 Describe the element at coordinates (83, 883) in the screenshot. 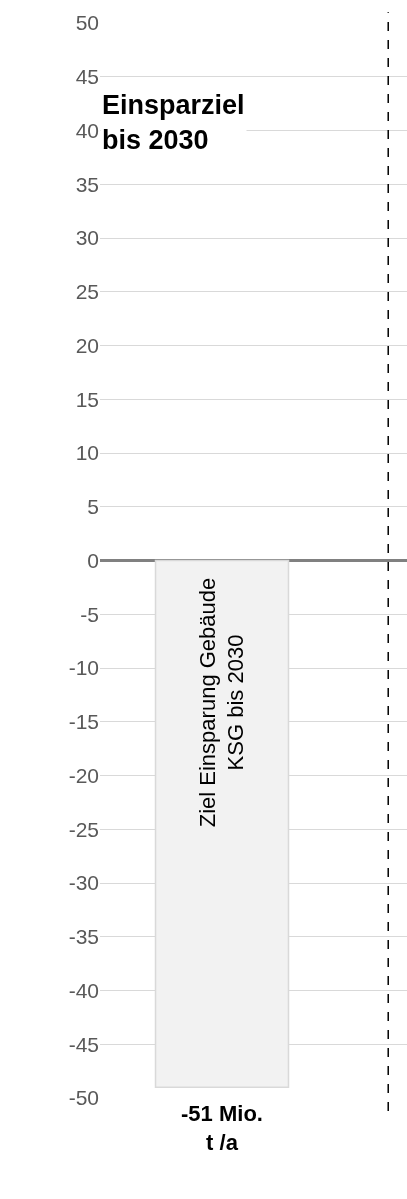

I see `y-tick-label: -30` at that location.